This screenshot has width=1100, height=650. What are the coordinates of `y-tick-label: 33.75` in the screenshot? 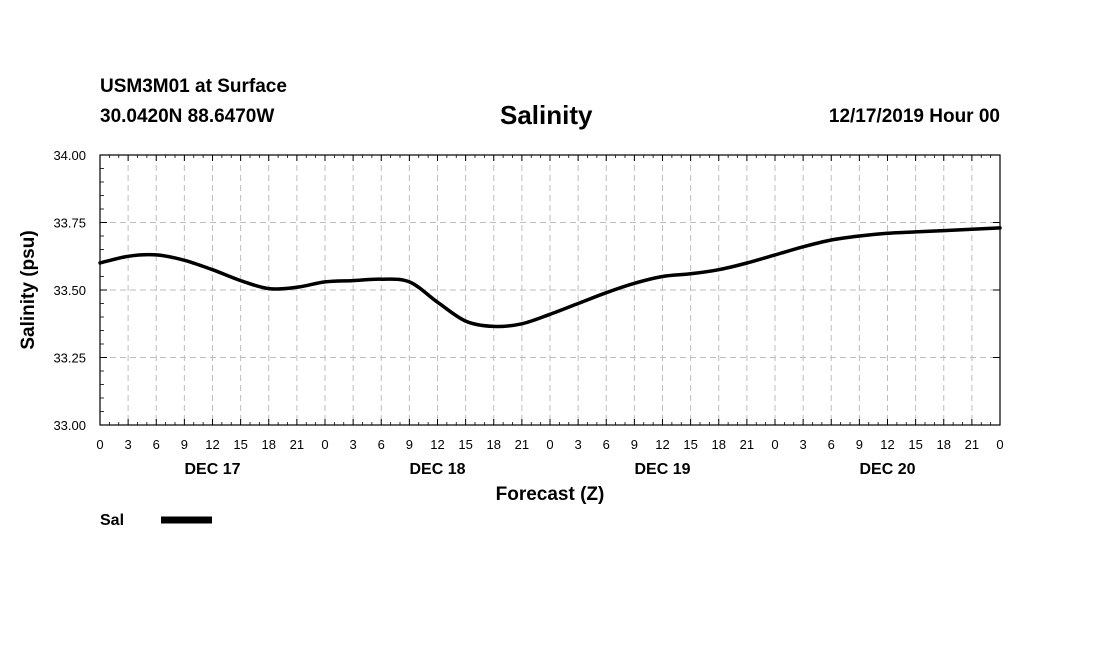 It's located at (69, 223).